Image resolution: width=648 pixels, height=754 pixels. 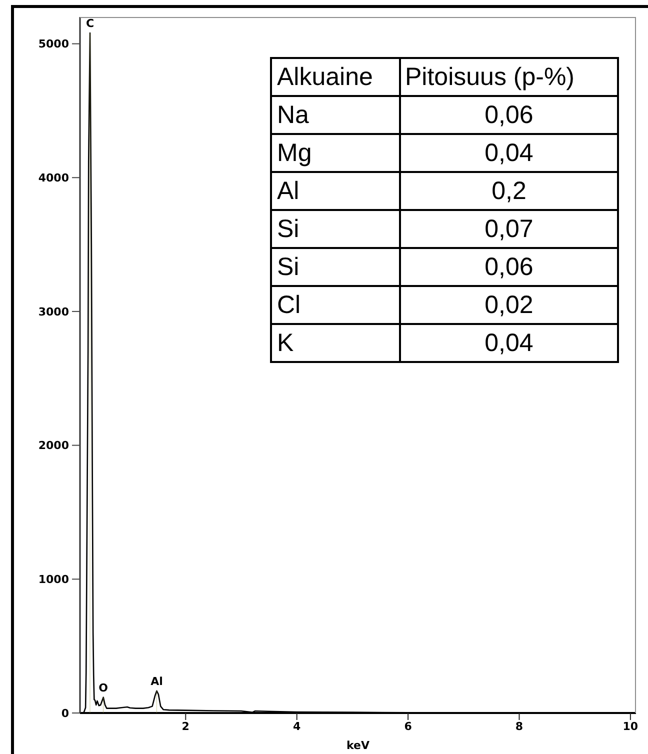 I want to click on y-tick-label: 4000, so click(x=54, y=178).